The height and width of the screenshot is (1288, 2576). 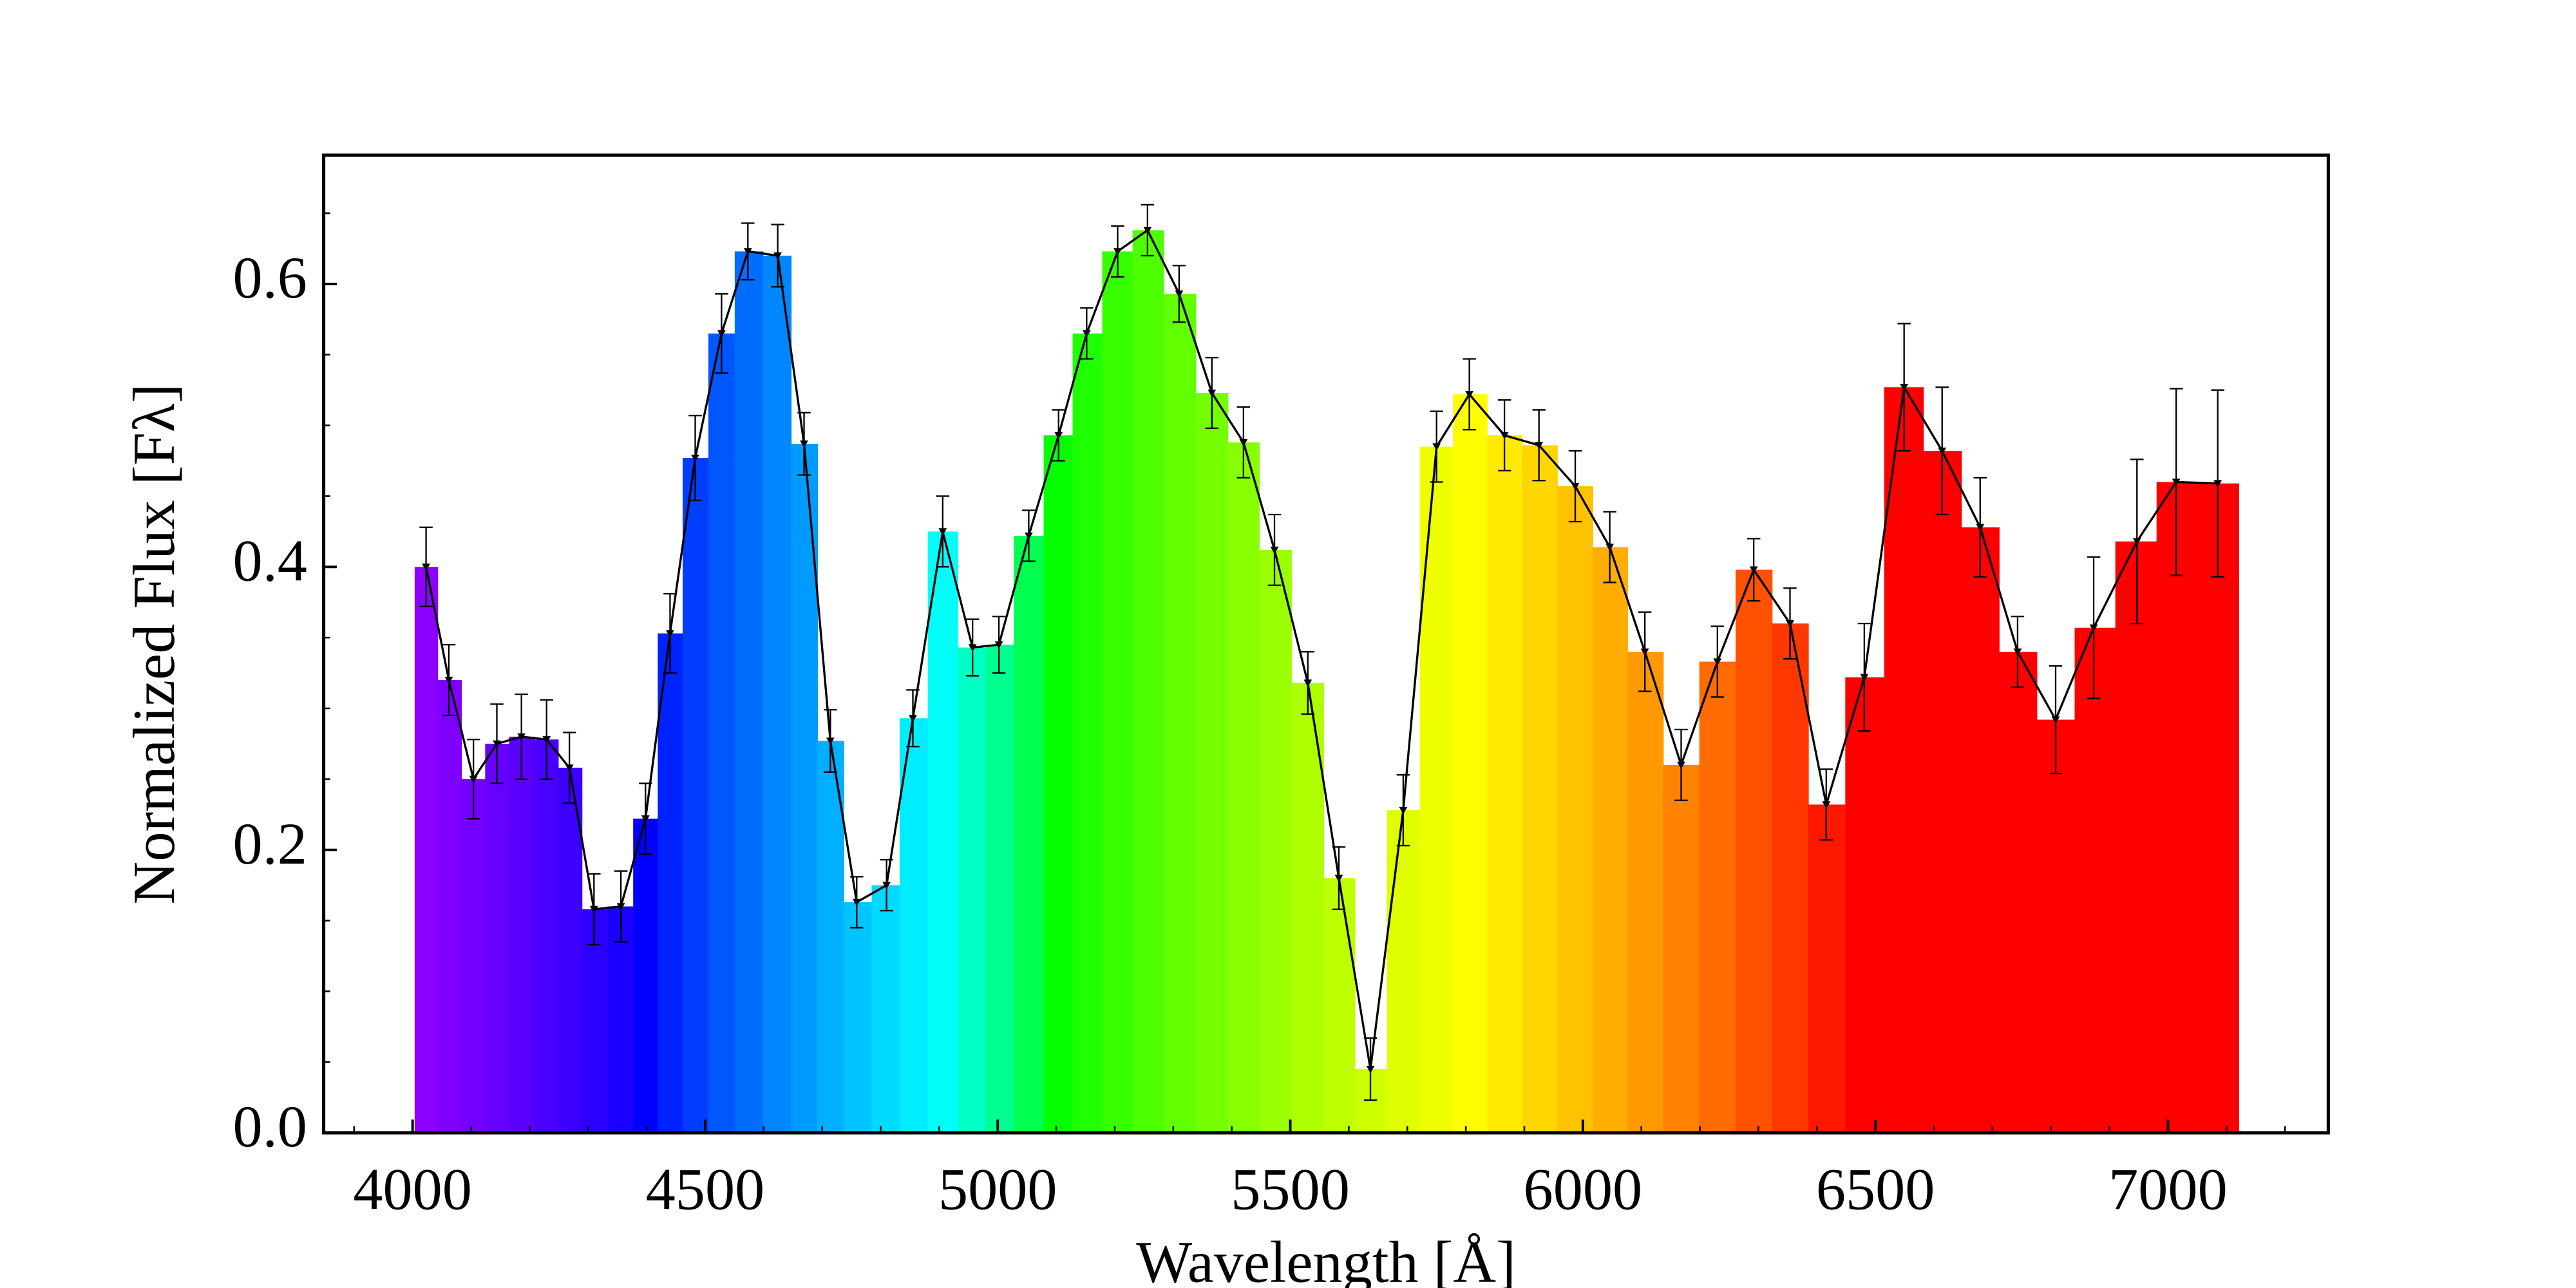 I want to click on x-tick-label: 5000, so click(x=998, y=1189).